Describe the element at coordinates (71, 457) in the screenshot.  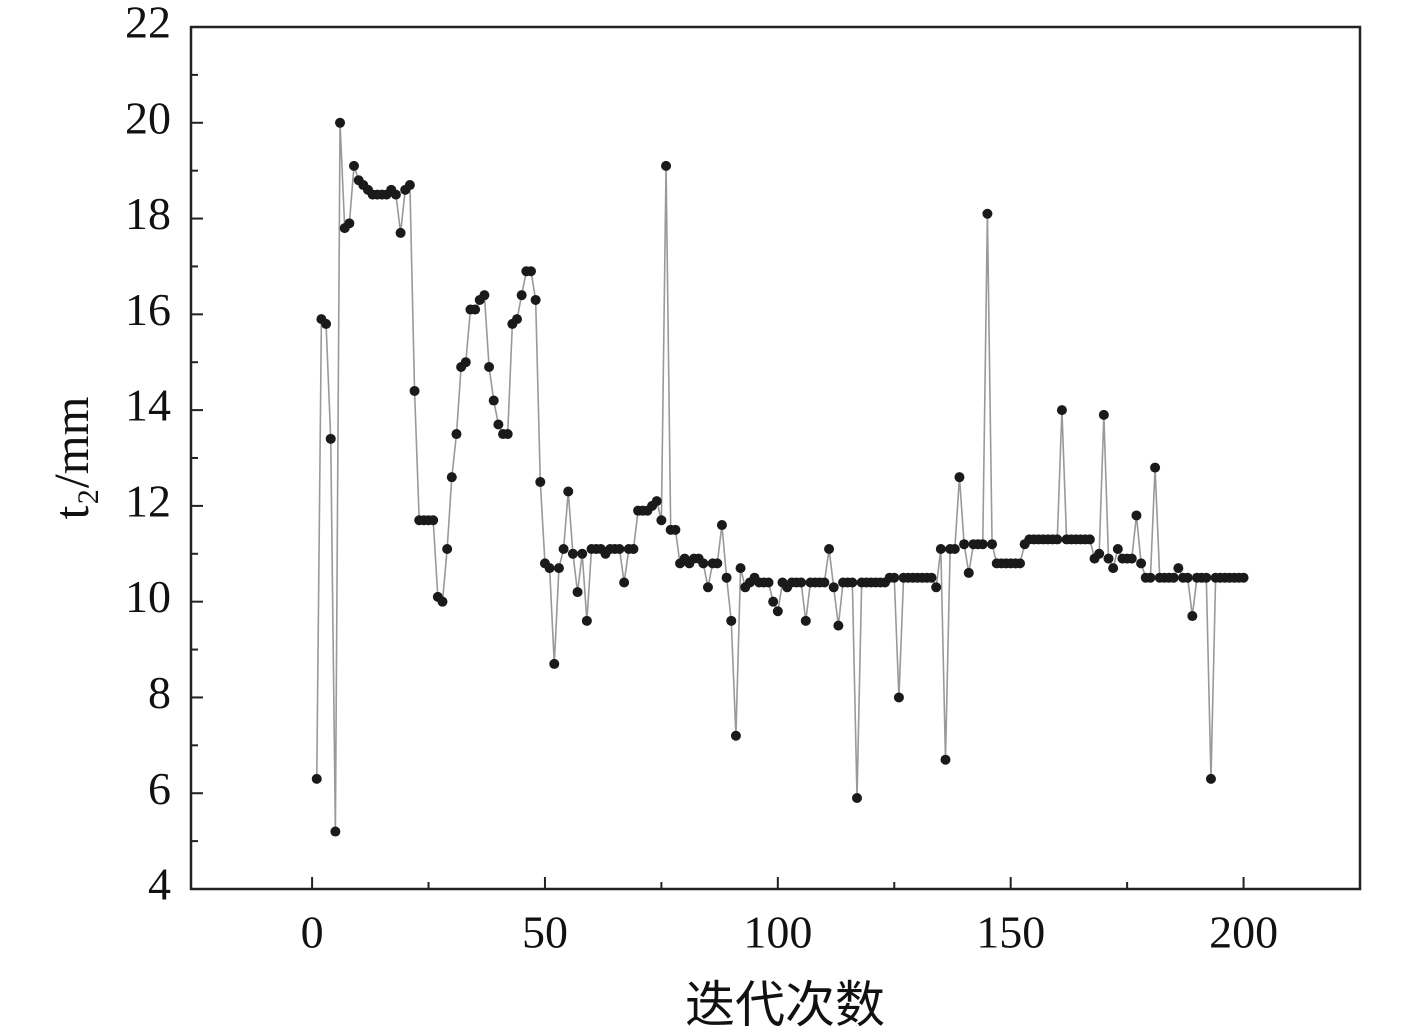
I see `y-axis-label: t₂/mm` at that location.